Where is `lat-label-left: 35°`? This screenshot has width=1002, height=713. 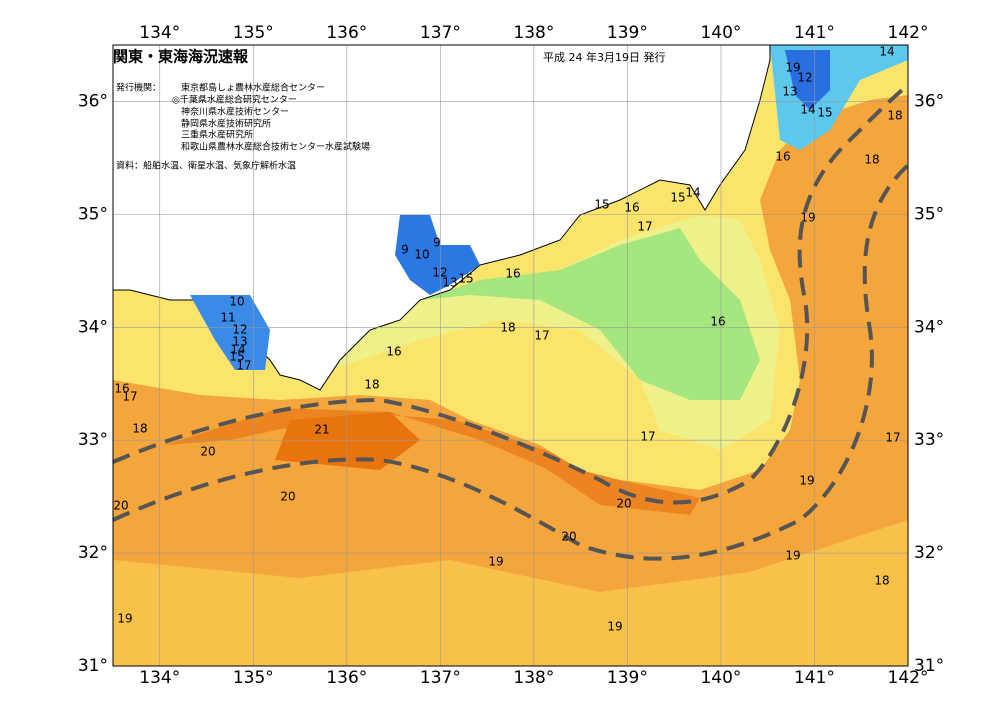
lat-label-left: 35° is located at coordinates (93, 214).